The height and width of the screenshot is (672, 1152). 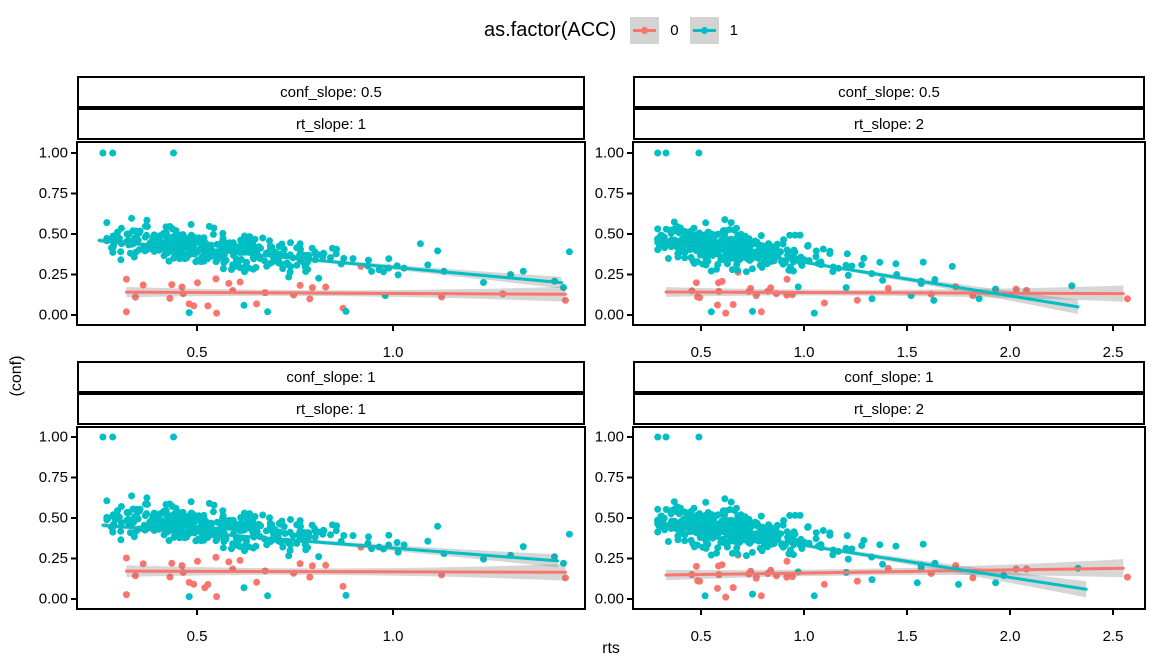 What do you see at coordinates (550, 29) in the screenshot?
I see `legend-title: as.factor(ACC)` at bounding box center [550, 29].